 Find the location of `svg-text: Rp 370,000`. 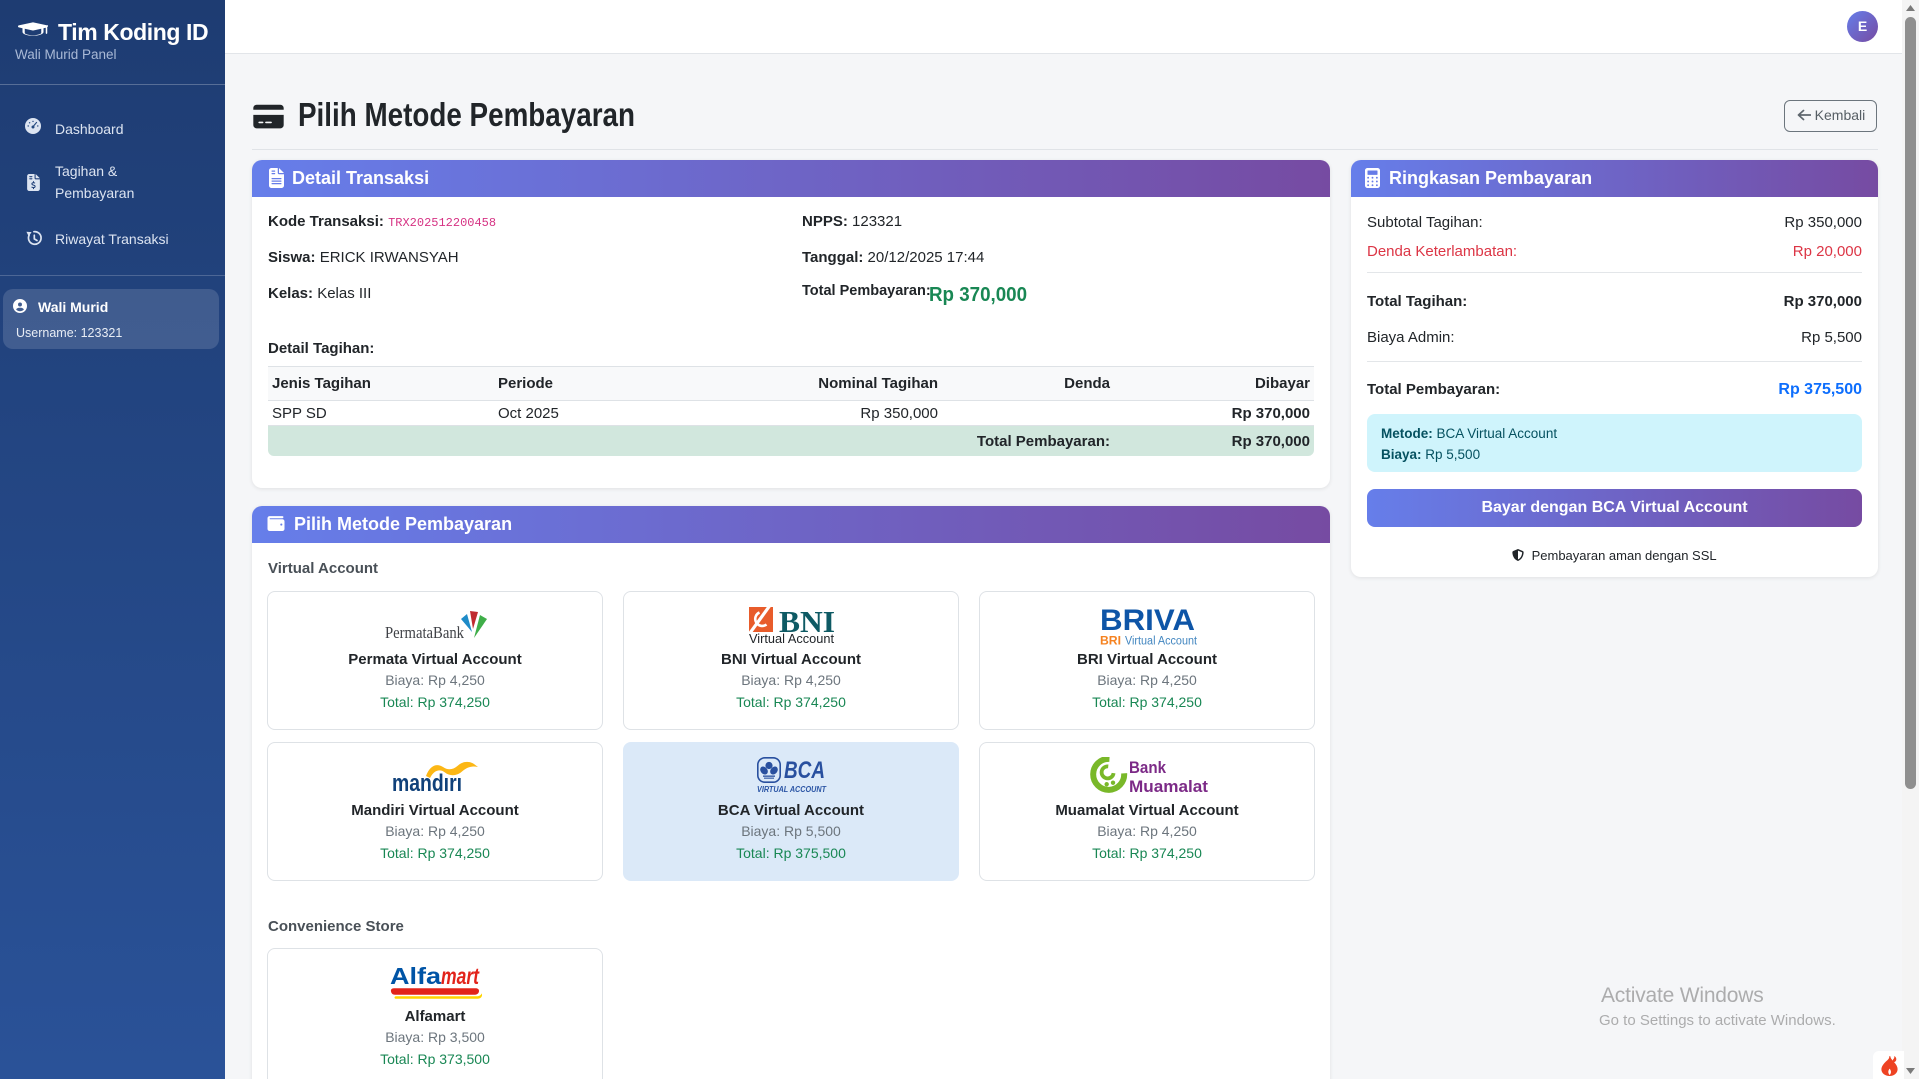

svg-text: Rp 370,000 is located at coordinates (978, 295).